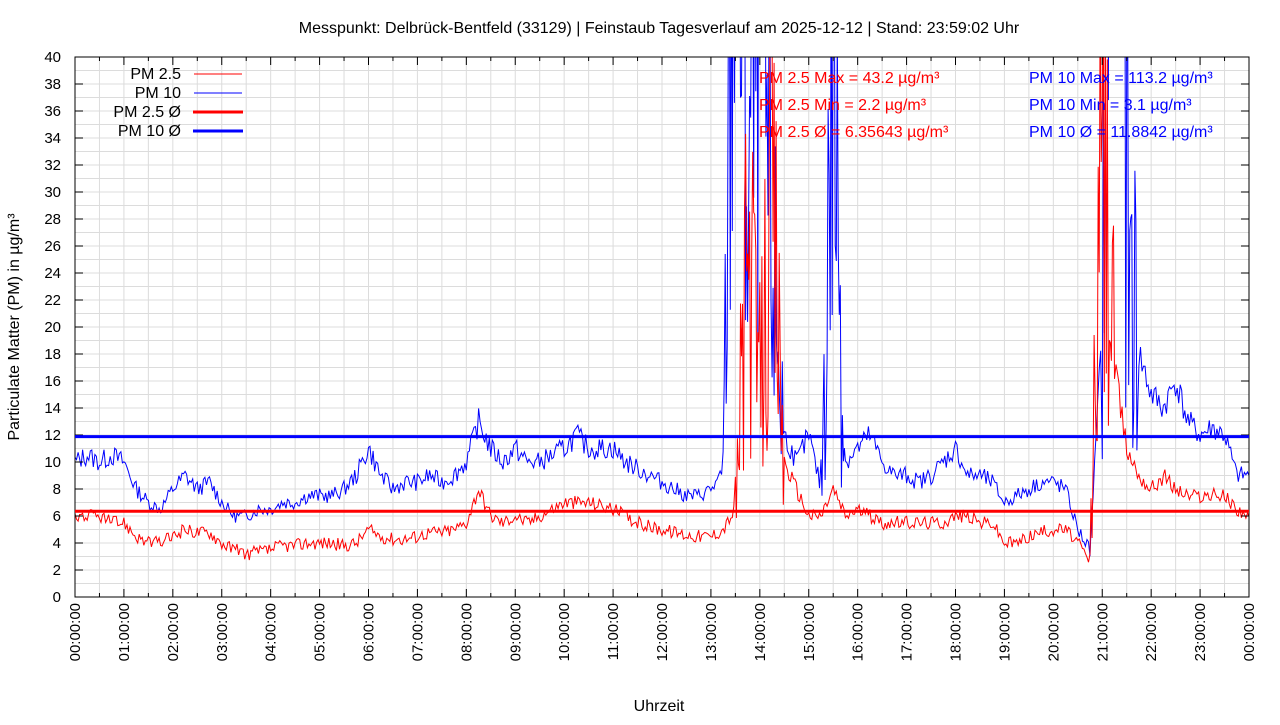 The image size is (1280, 725). Describe the element at coordinates (52, 192) in the screenshot. I see `y-tick-label: 30` at that location.